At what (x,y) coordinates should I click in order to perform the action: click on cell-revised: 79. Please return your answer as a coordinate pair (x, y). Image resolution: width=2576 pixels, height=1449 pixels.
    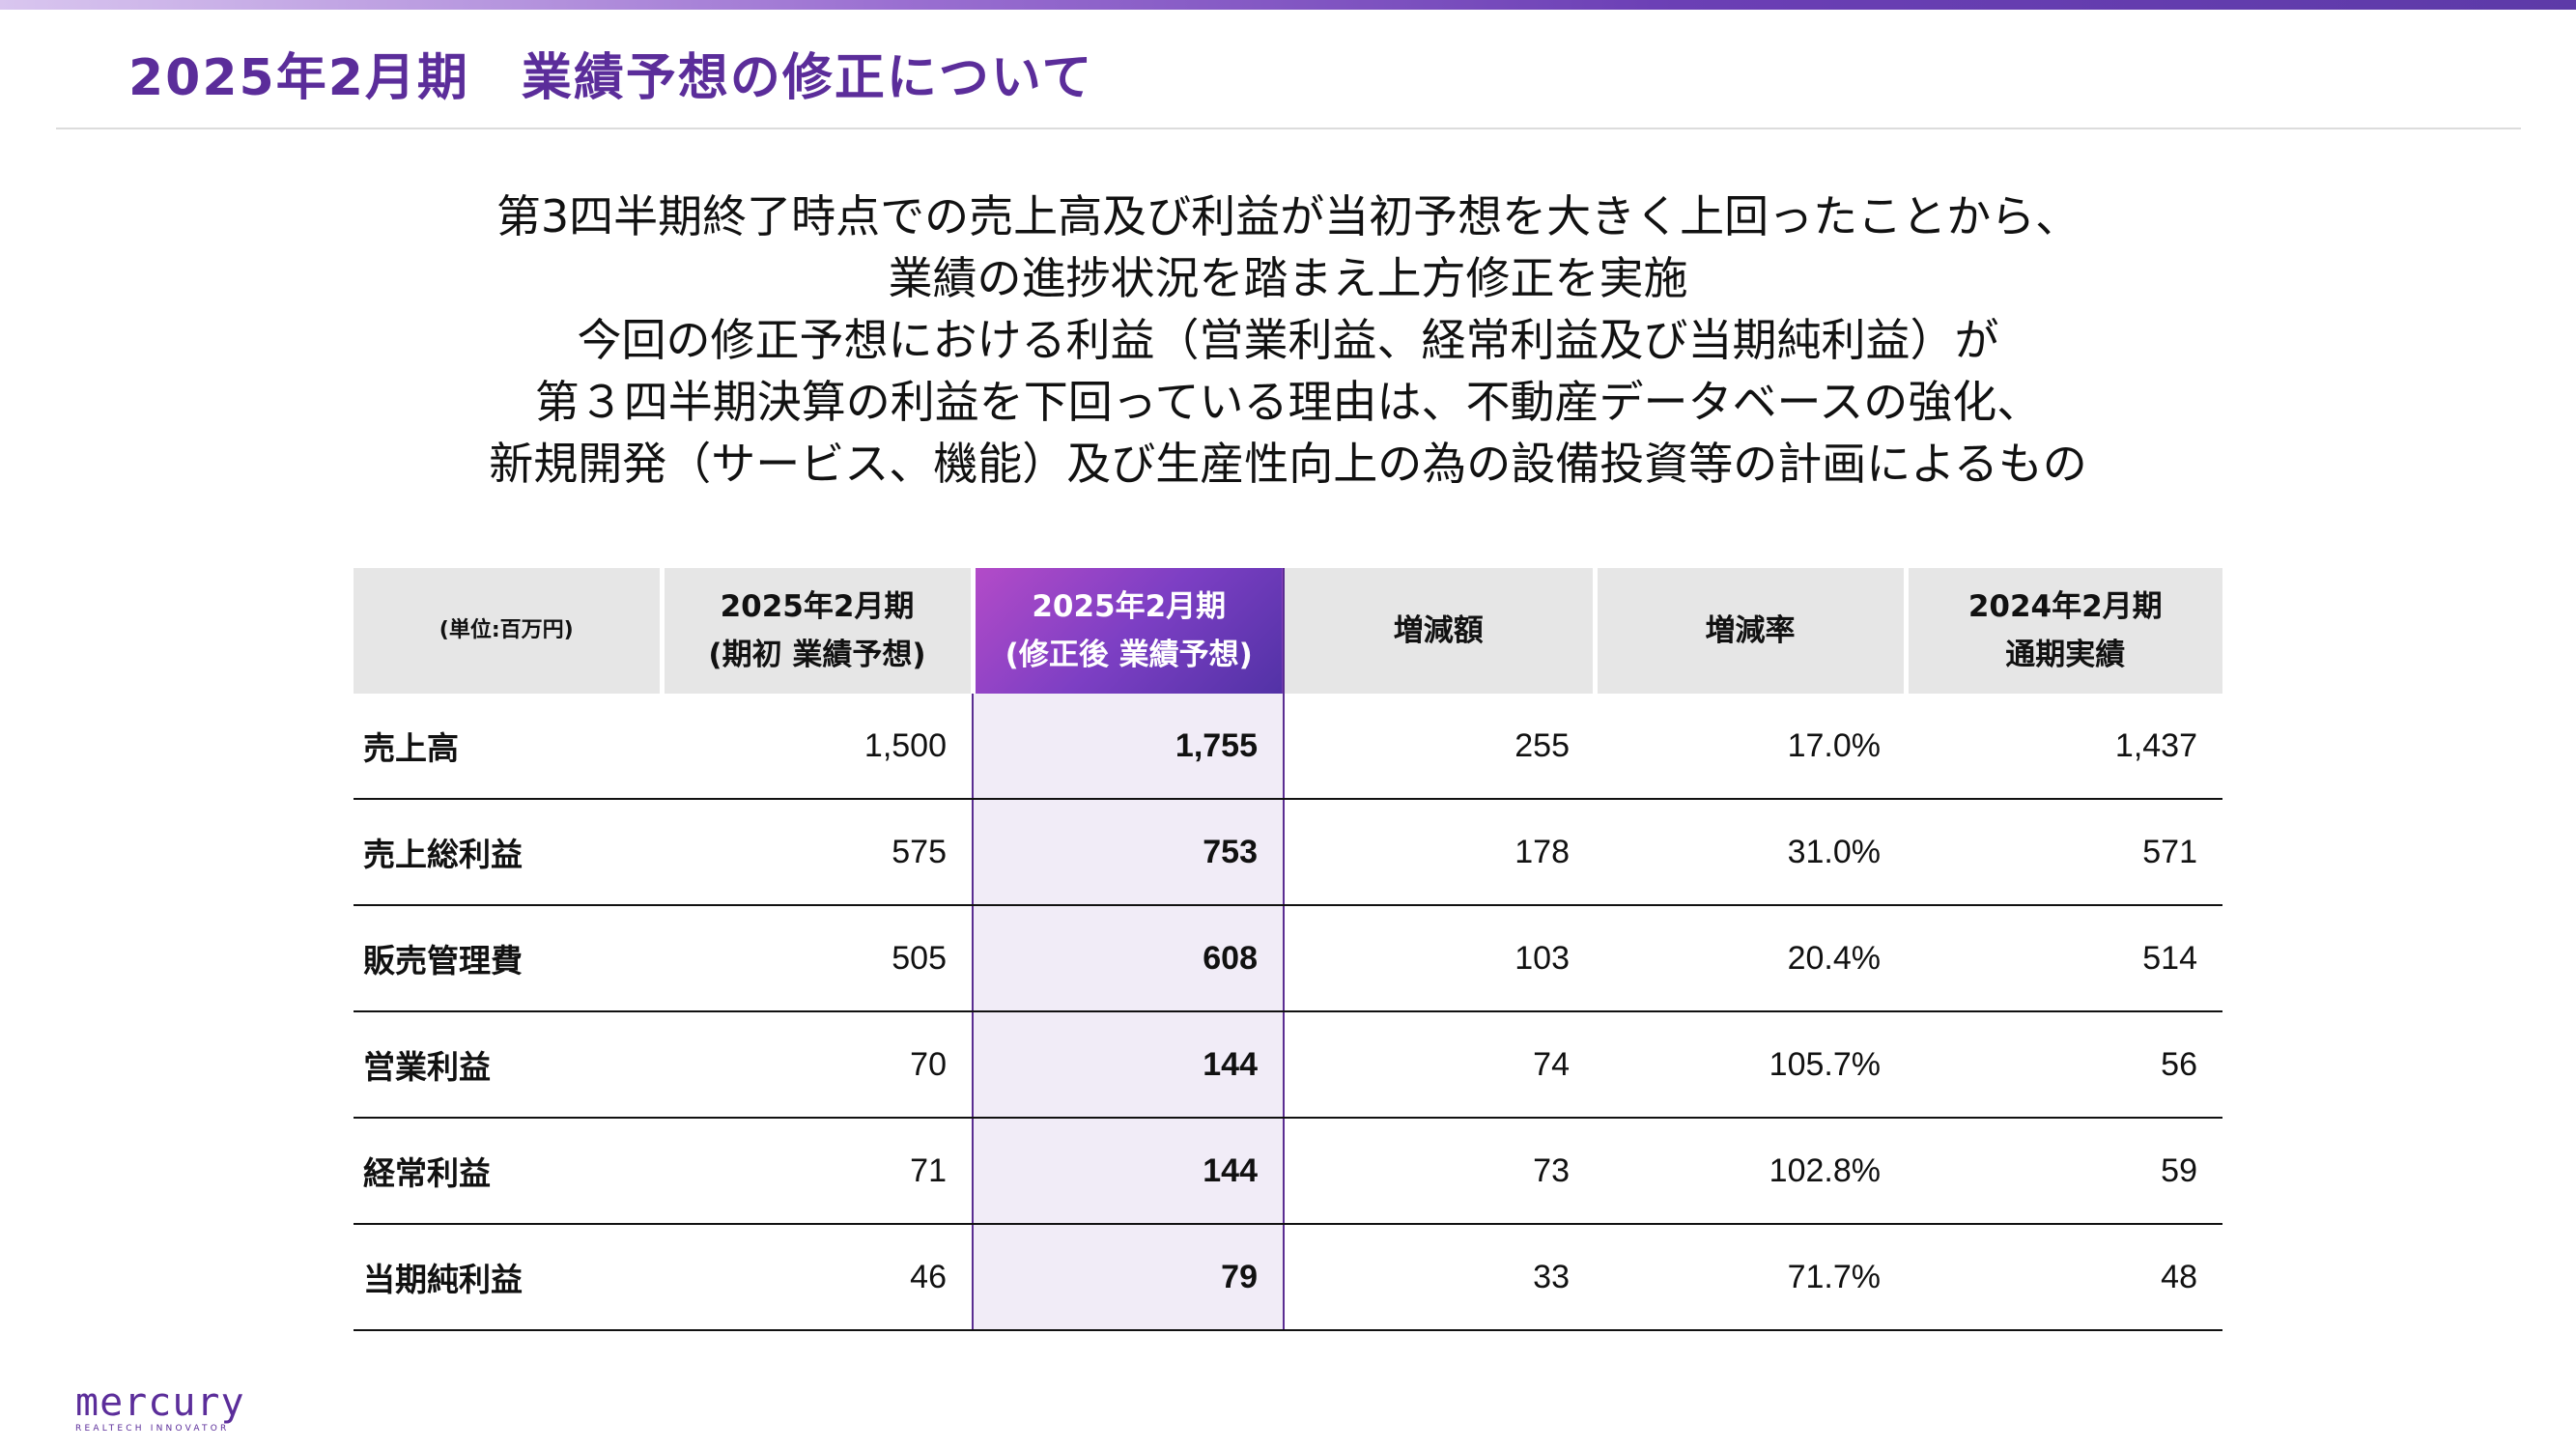
    Looking at the image, I should click on (1128, 1277).